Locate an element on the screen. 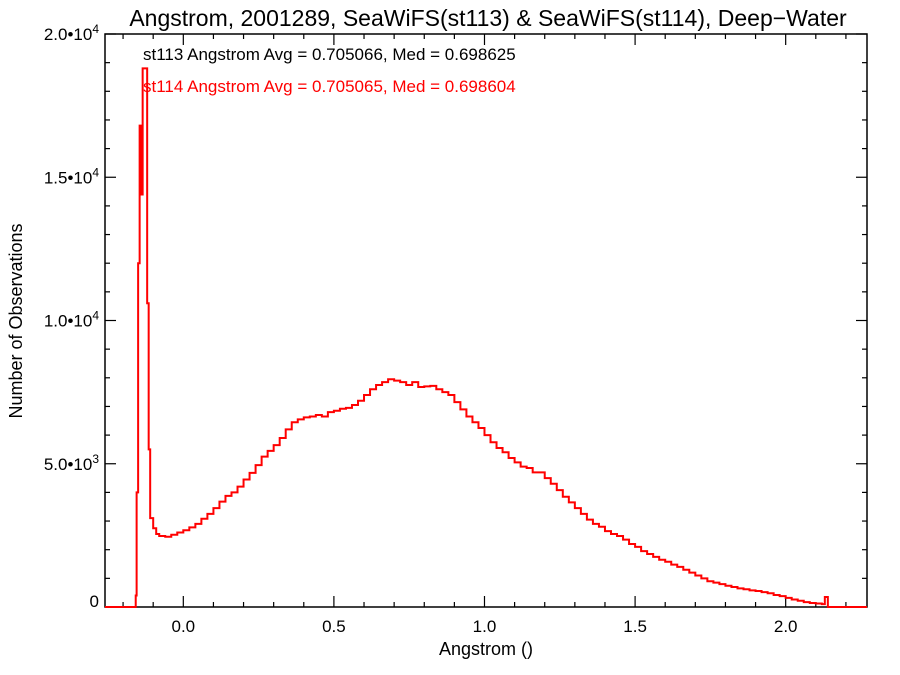 The height and width of the screenshot is (675, 900). x-tick-label: 1.5 is located at coordinates (635, 626).